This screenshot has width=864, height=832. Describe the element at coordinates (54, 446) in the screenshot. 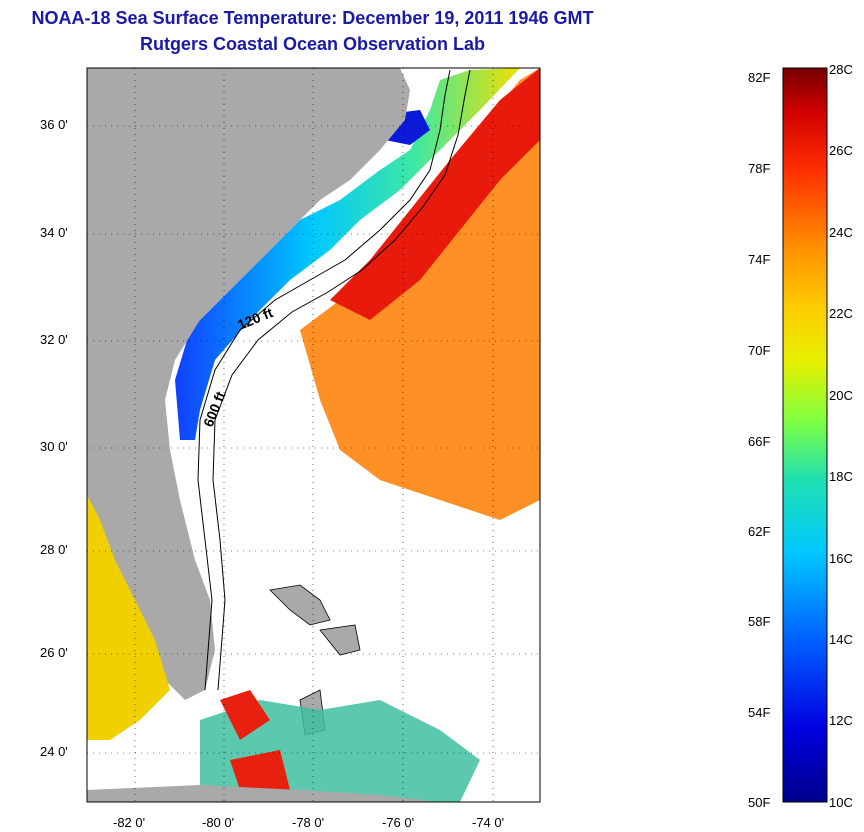

I see `lat-label: 30 0'` at that location.